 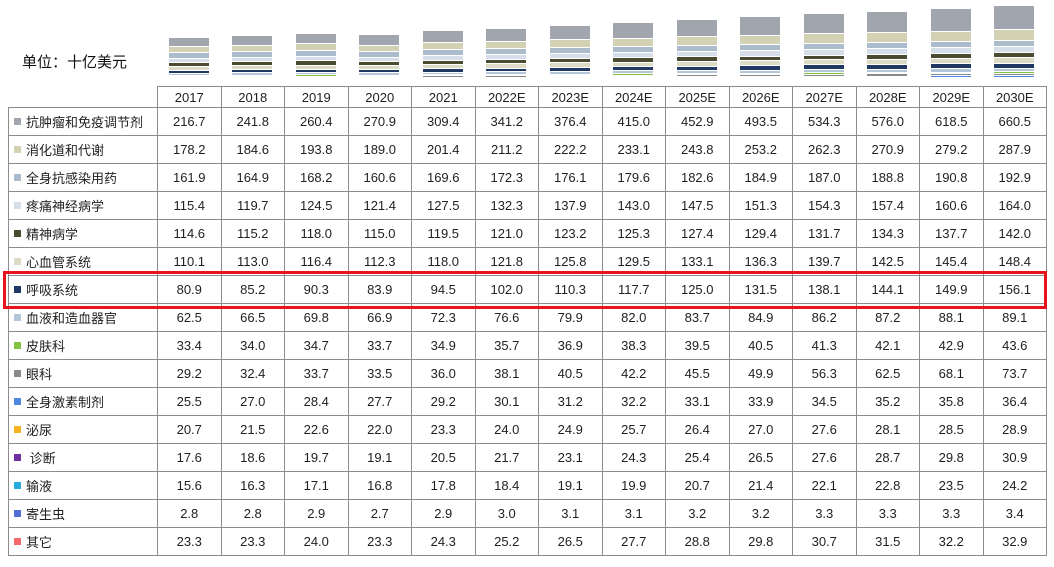 What do you see at coordinates (633, 262) in the screenshot?
I see `value-cell: 129.5` at bounding box center [633, 262].